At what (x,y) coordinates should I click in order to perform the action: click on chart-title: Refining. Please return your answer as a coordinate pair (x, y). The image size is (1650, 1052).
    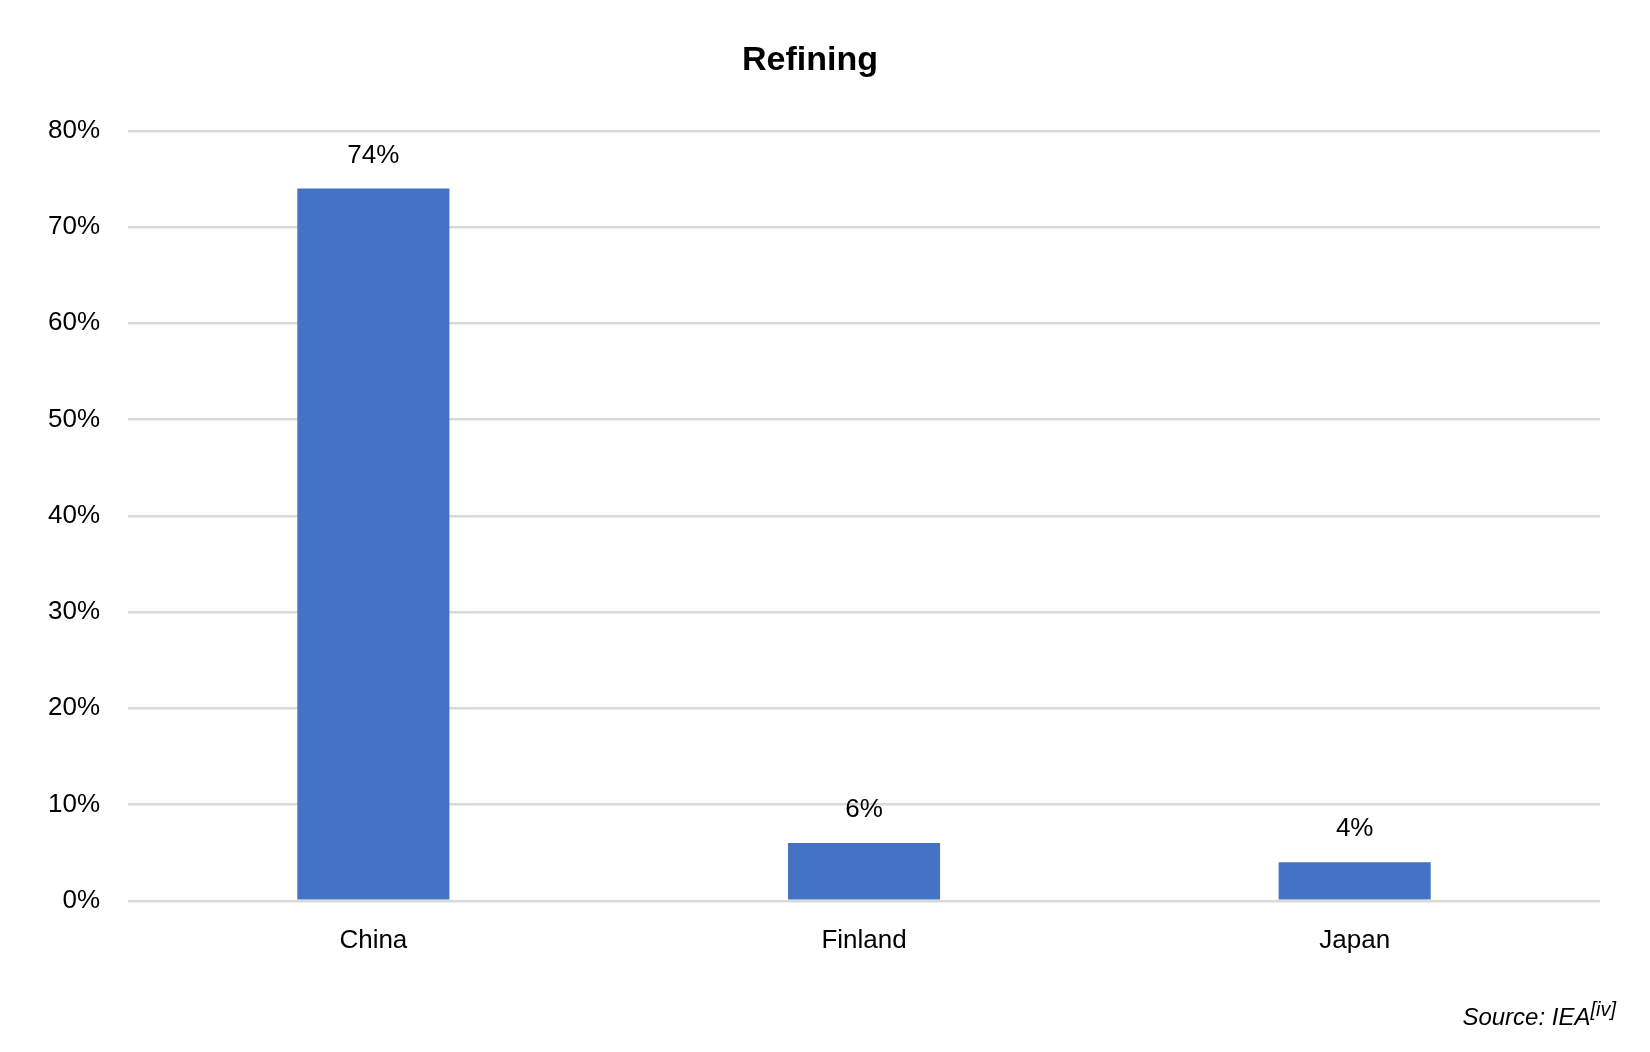
    Looking at the image, I should click on (810, 57).